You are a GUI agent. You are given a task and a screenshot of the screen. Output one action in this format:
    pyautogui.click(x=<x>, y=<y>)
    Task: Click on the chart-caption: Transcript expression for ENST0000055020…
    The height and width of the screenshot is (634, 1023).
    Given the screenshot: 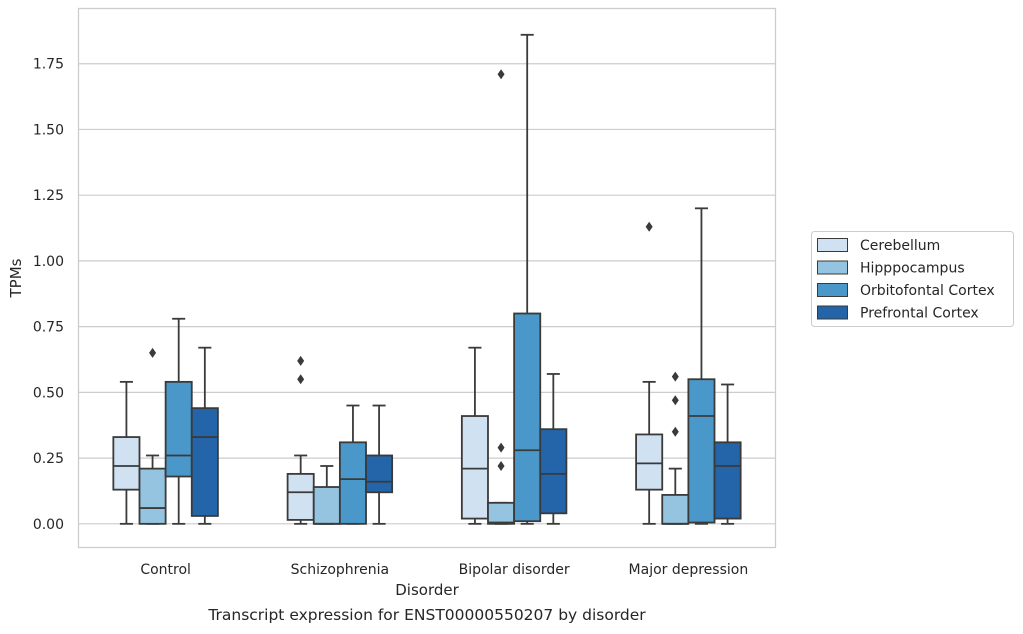 What is the action you would take?
    pyautogui.click(x=427, y=615)
    